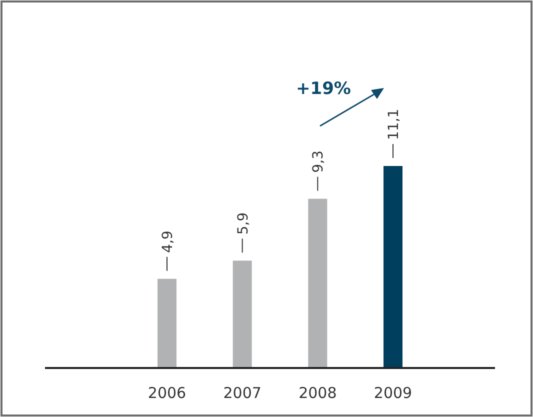 The image size is (533, 417). What do you see at coordinates (242, 393) in the screenshot?
I see `x-tick-label: 2007` at bounding box center [242, 393].